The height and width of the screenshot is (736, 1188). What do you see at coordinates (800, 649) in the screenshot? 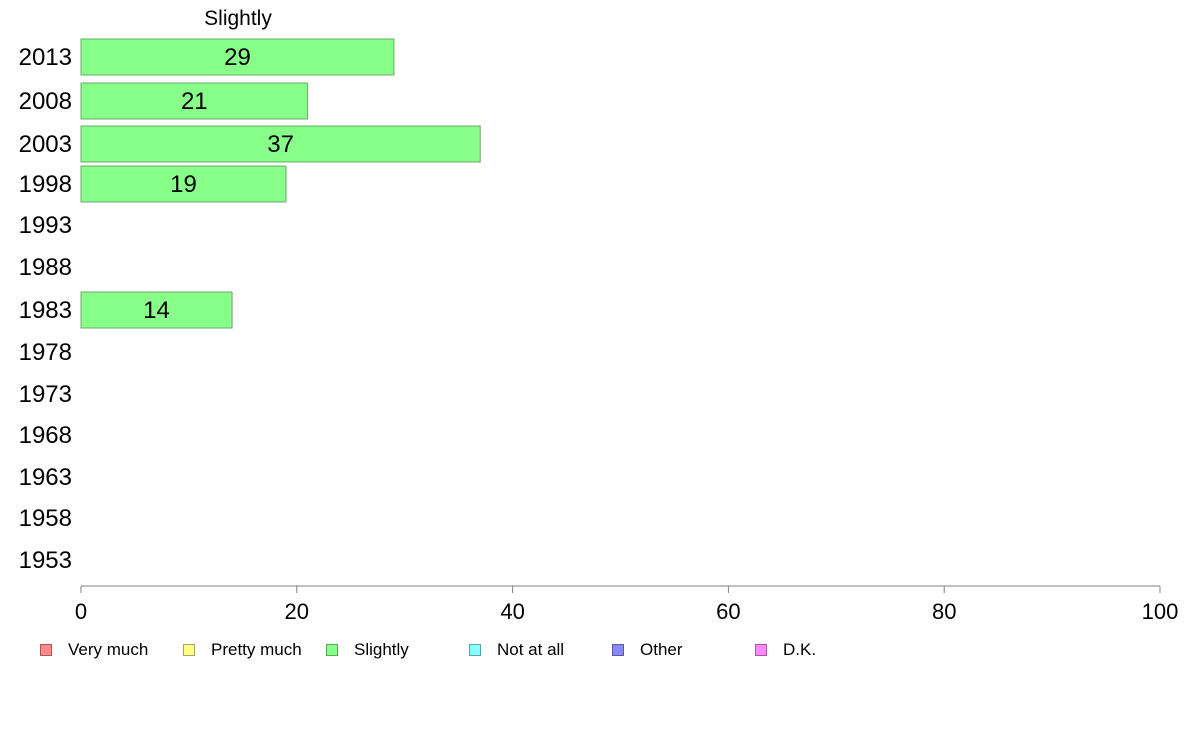
I see `legend-label: D.K.` at bounding box center [800, 649].